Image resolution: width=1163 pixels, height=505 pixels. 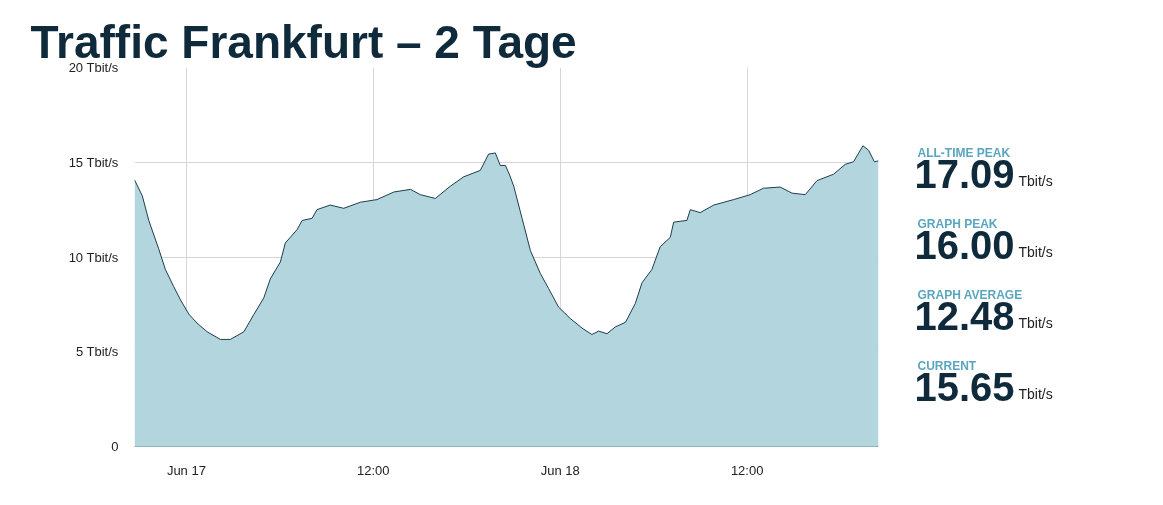 What do you see at coordinates (93, 257) in the screenshot?
I see `y-tick-label: 10 Tbit/s` at bounding box center [93, 257].